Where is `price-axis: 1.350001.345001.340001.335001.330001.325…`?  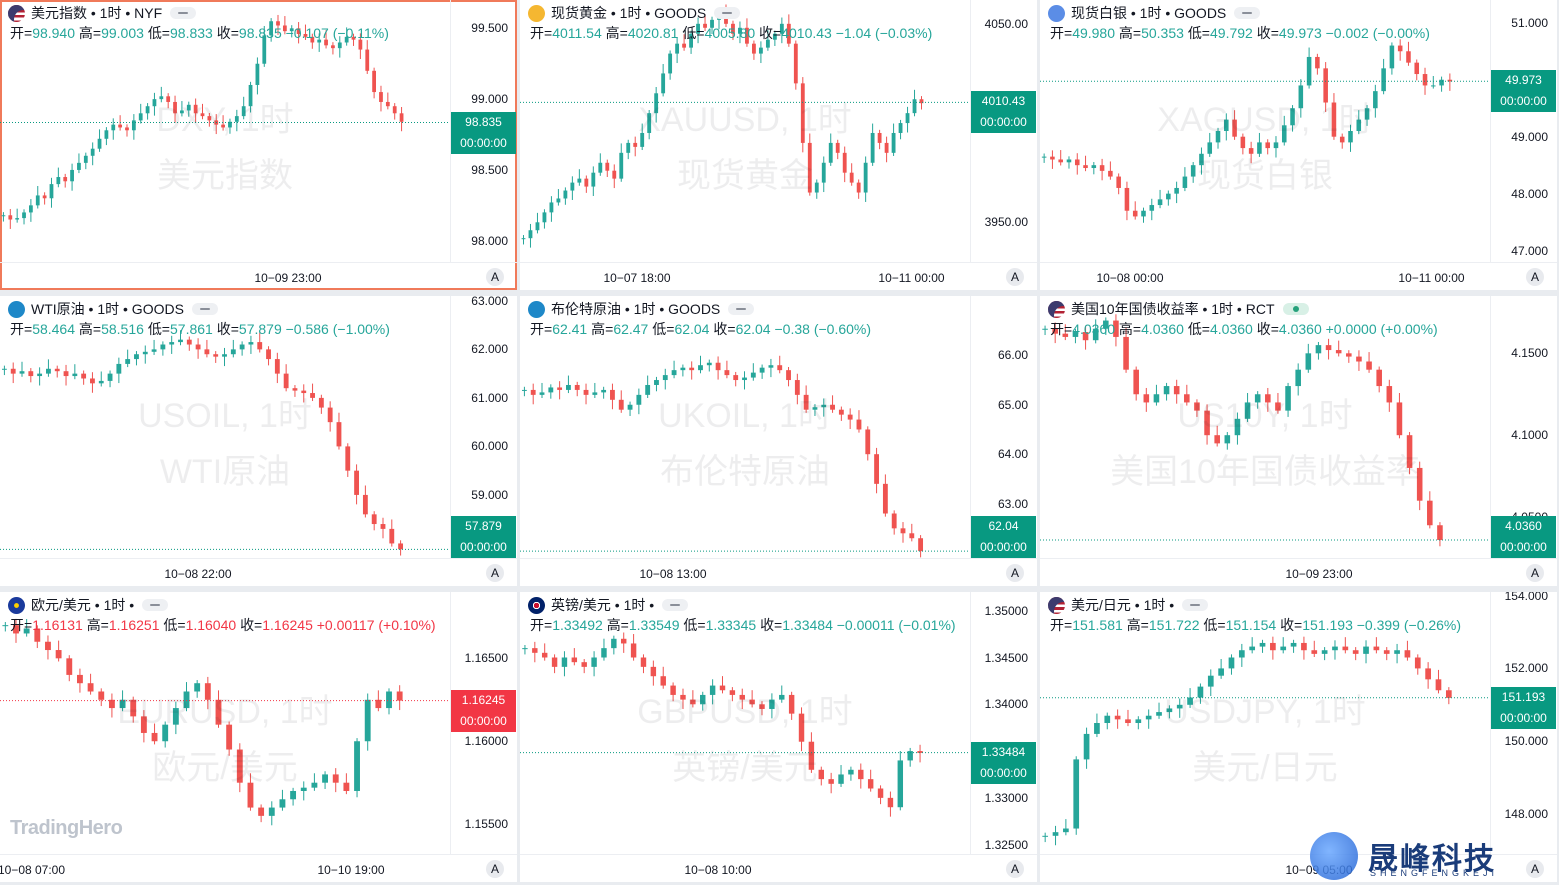
price-axis: 1.350001.345001.340001.335001.330001.325… is located at coordinates (1003, 723).